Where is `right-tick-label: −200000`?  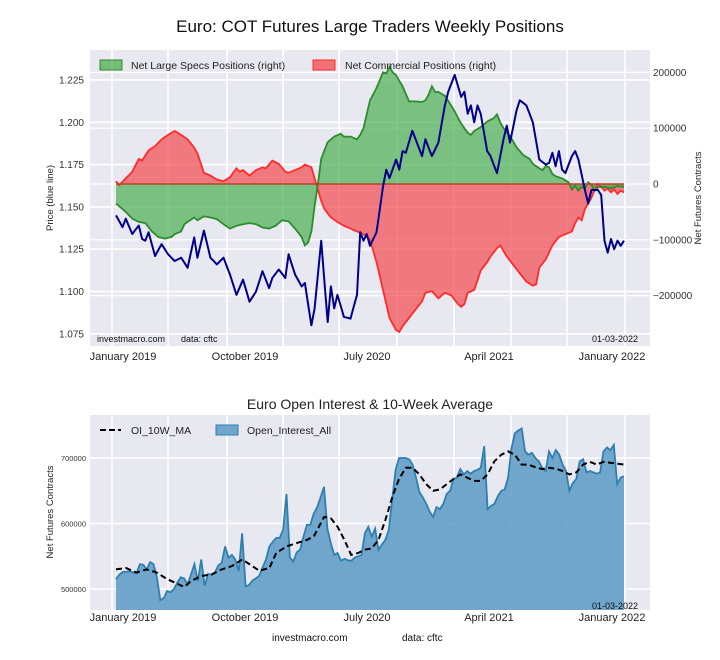
right-tick-label: −200000 is located at coordinates (673, 296).